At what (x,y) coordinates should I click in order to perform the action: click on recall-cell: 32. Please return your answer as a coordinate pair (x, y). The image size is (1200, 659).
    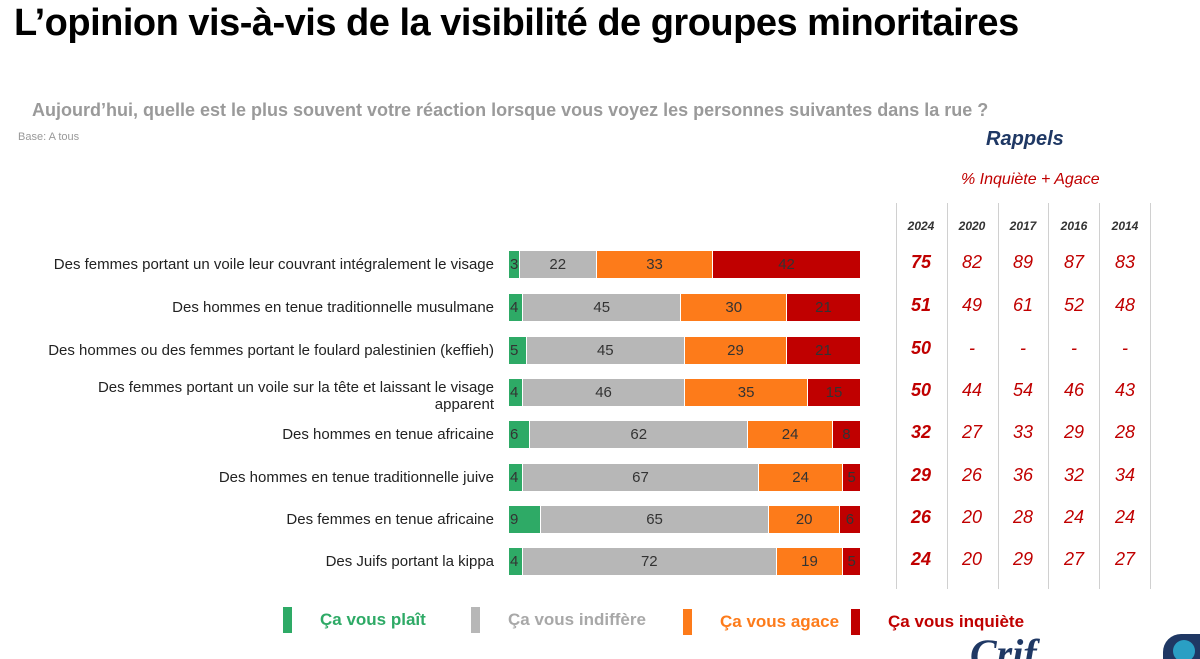
    Looking at the image, I should click on (1074, 475).